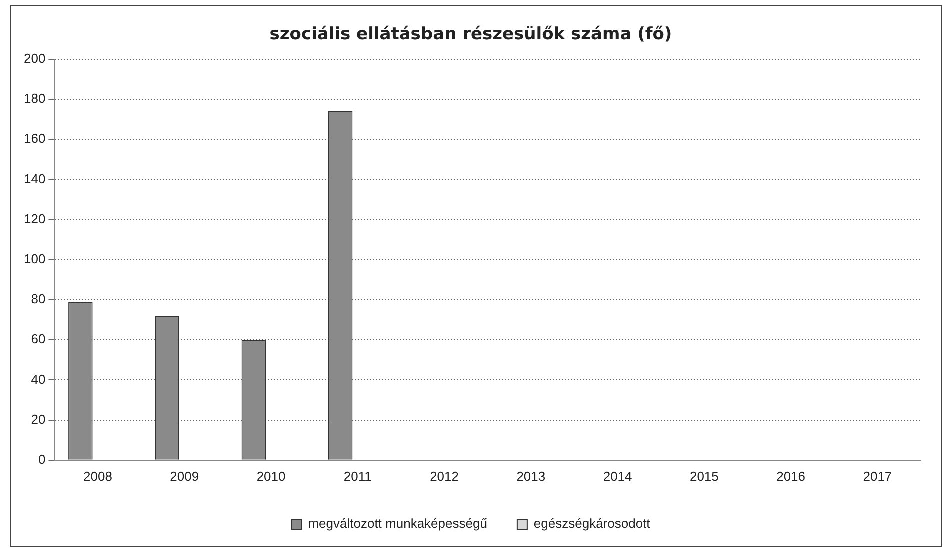 The width and height of the screenshot is (951, 556). Describe the element at coordinates (444, 476) in the screenshot. I see `x-tick-label: 2012` at that location.